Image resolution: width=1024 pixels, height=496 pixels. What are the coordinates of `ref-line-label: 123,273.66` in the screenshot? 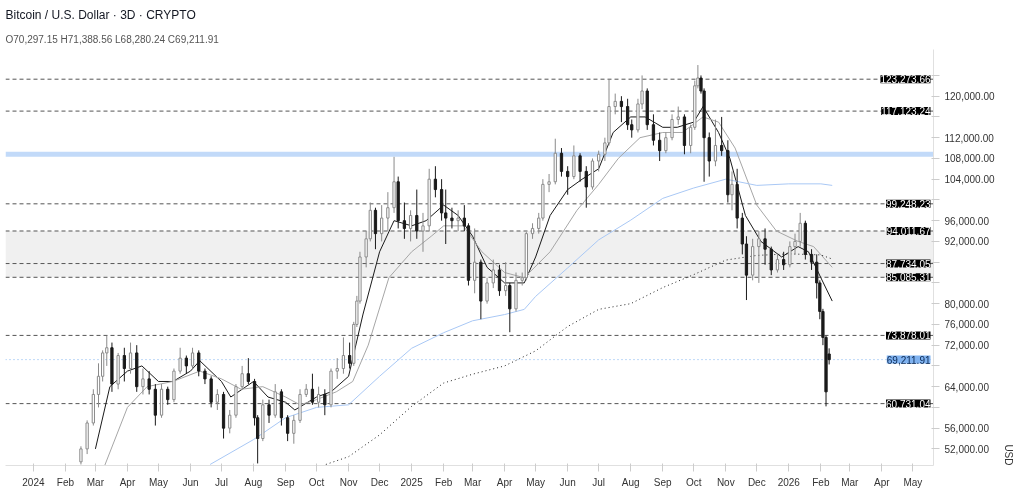 It's located at (905, 80).